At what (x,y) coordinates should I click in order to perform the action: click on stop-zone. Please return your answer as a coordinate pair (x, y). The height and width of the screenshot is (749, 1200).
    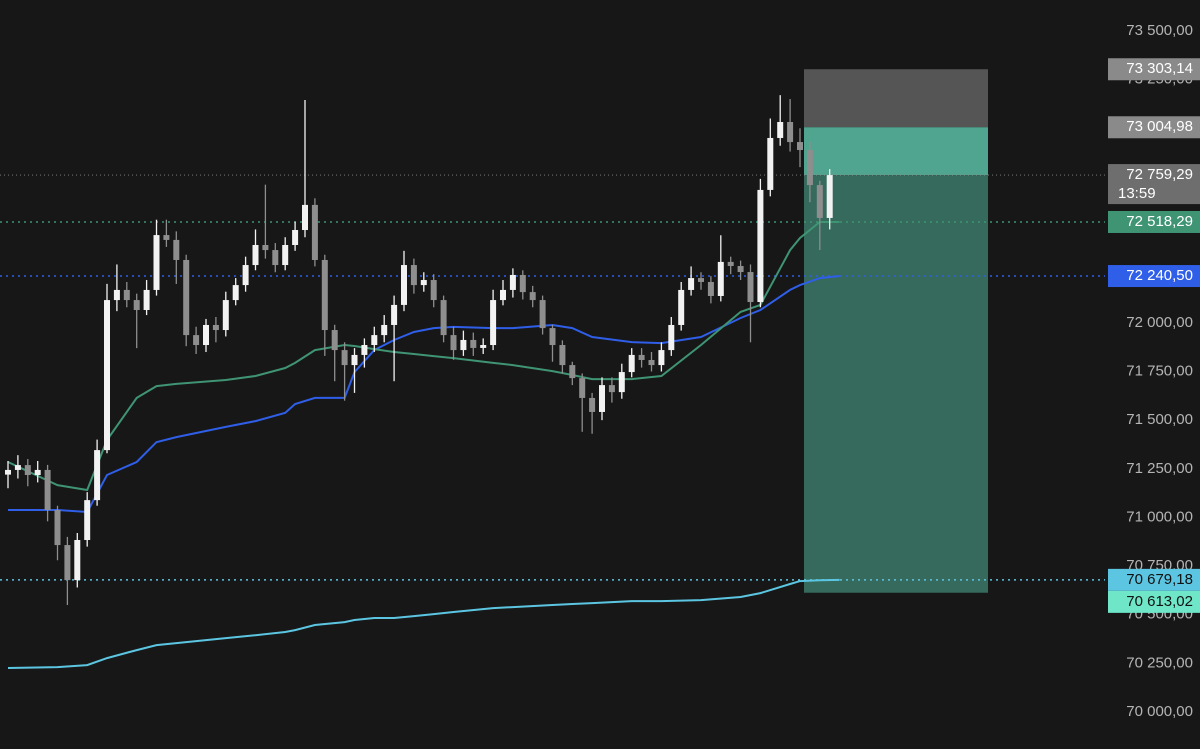
    Looking at the image, I should click on (896, 98).